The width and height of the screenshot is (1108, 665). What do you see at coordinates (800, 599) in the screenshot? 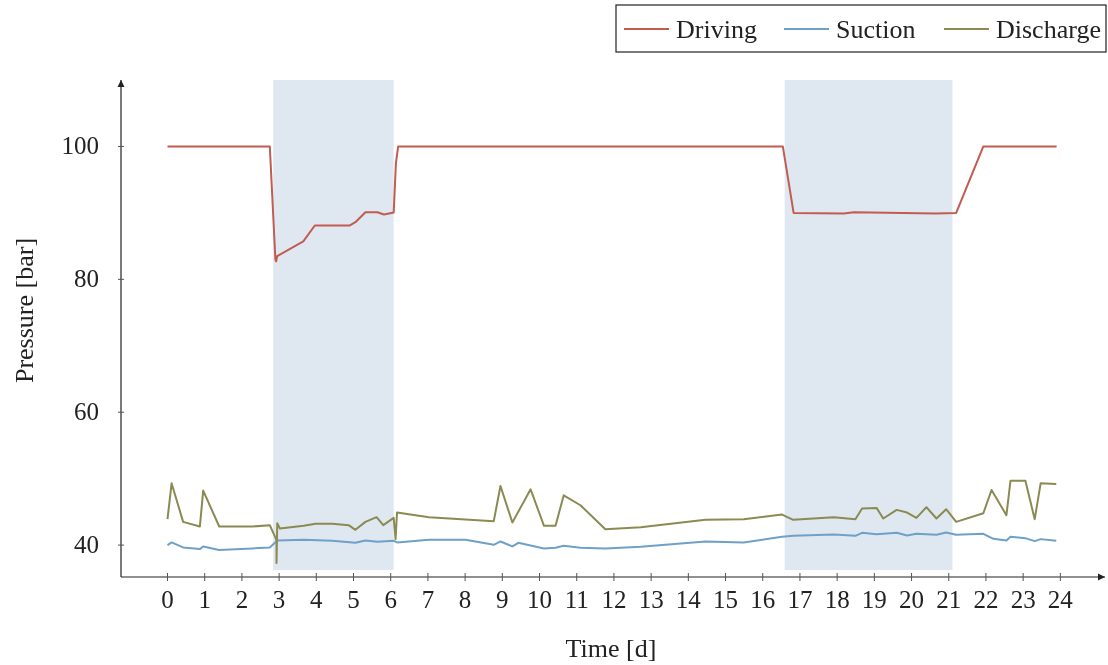
I see `x-tick-label: 17` at bounding box center [800, 599].